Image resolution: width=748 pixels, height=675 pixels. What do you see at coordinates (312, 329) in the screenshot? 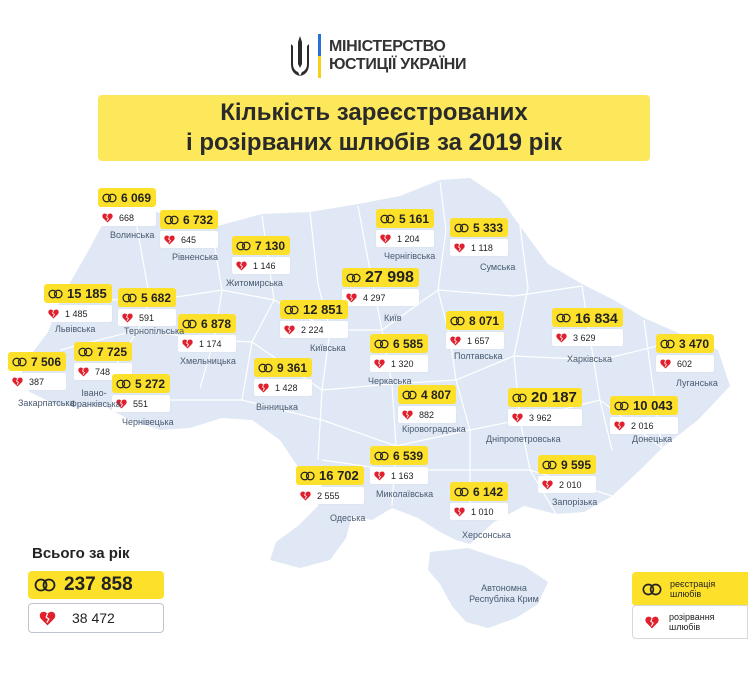
I see `divorced-value: 2 224` at bounding box center [312, 329].